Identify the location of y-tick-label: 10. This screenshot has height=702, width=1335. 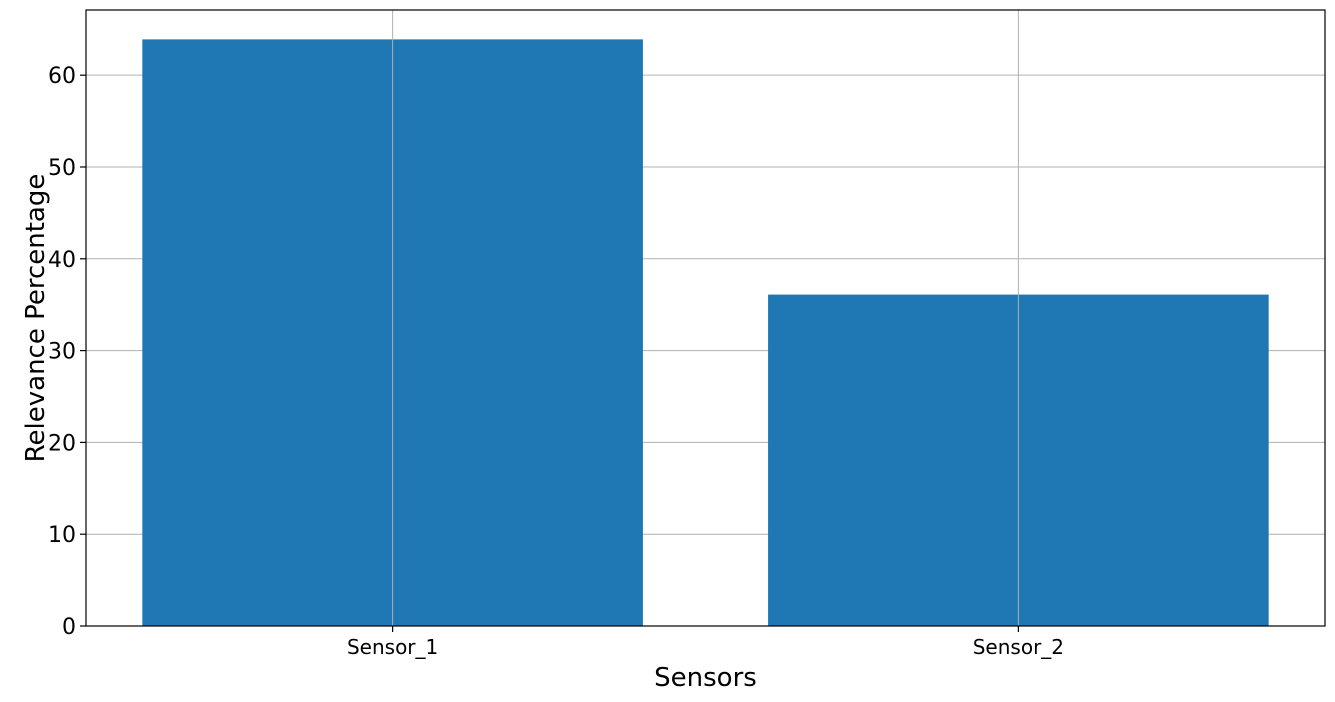
(62, 535).